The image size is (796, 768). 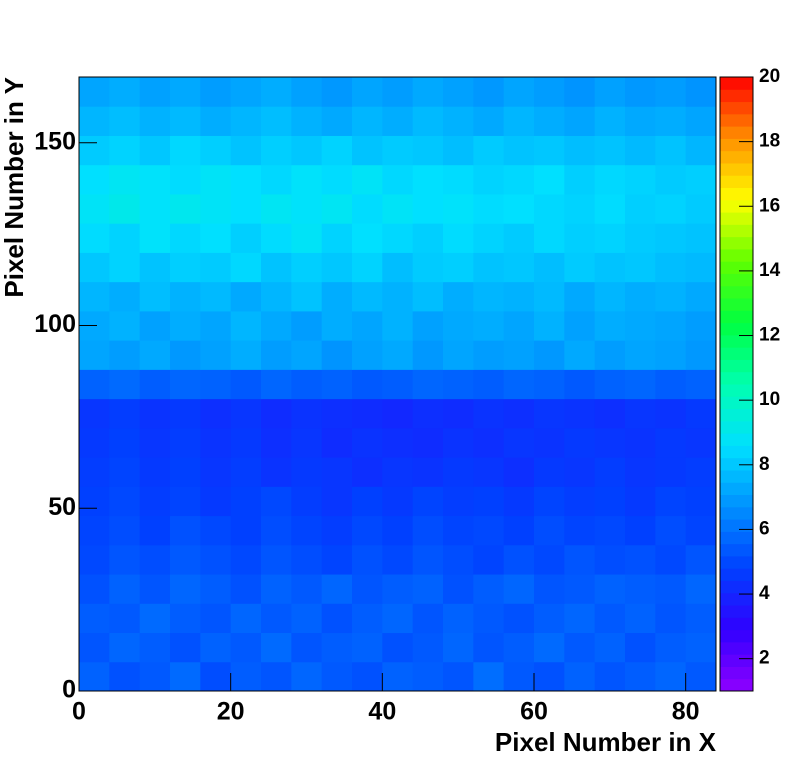 I want to click on x-tick-label: 0, so click(x=79, y=712).